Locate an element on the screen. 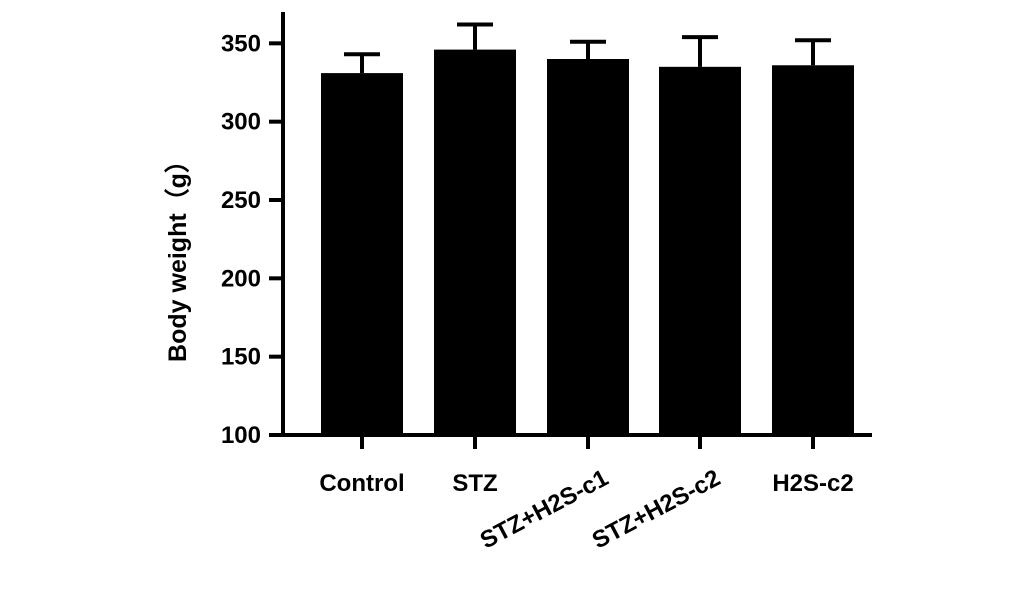 The height and width of the screenshot is (608, 1033). x-tick-label: STZ+H2S-c2 is located at coordinates (656, 509).